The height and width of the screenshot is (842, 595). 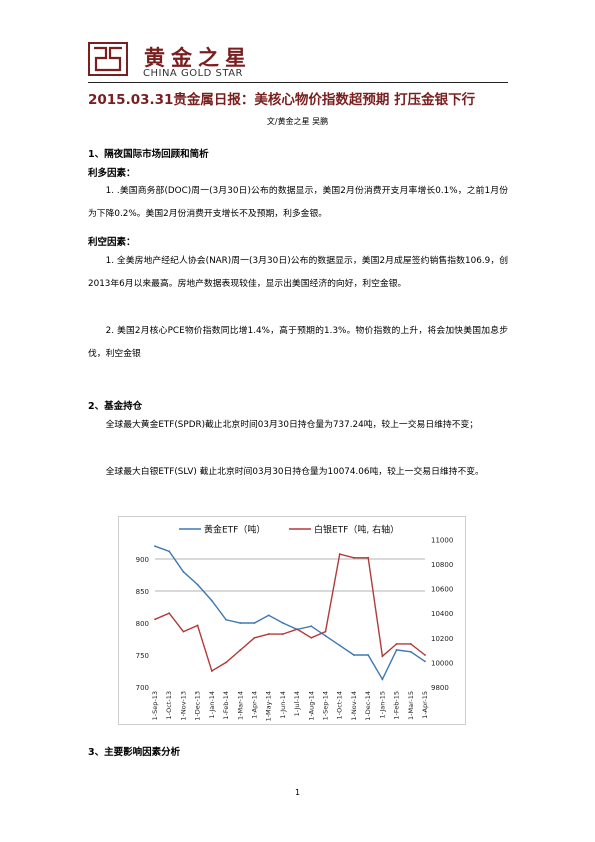 What do you see at coordinates (112, 173) in the screenshot?
I see `bullish-heading: 利多因素：` at bounding box center [112, 173].